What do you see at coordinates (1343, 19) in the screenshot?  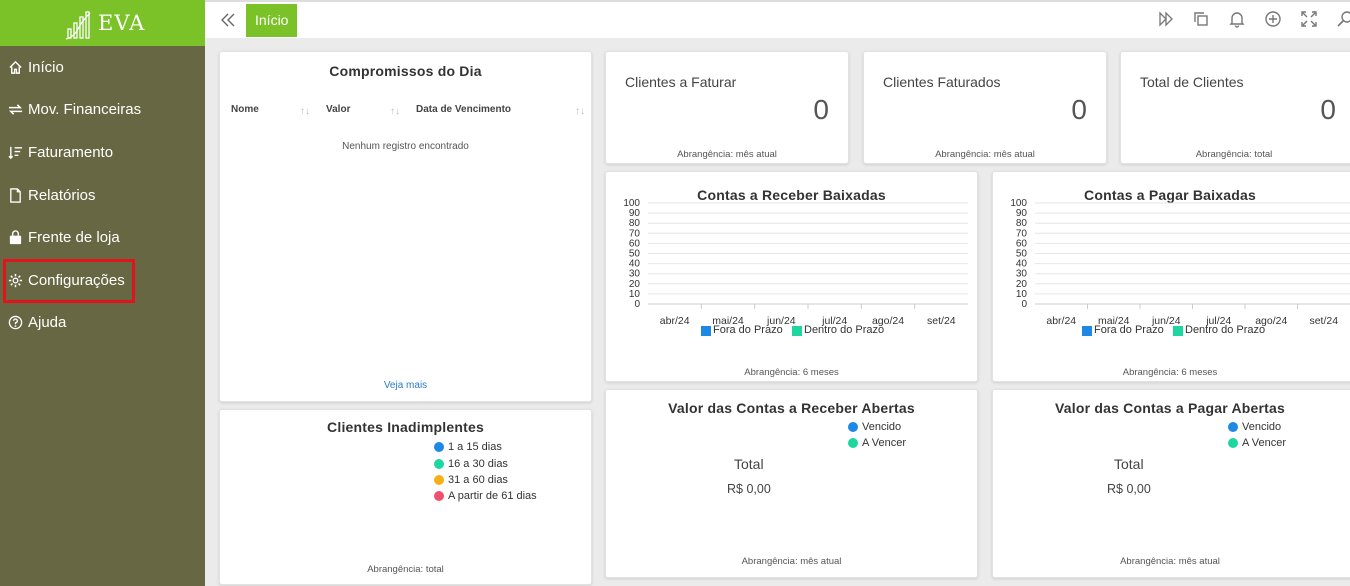 I see `search-icon` at bounding box center [1343, 19].